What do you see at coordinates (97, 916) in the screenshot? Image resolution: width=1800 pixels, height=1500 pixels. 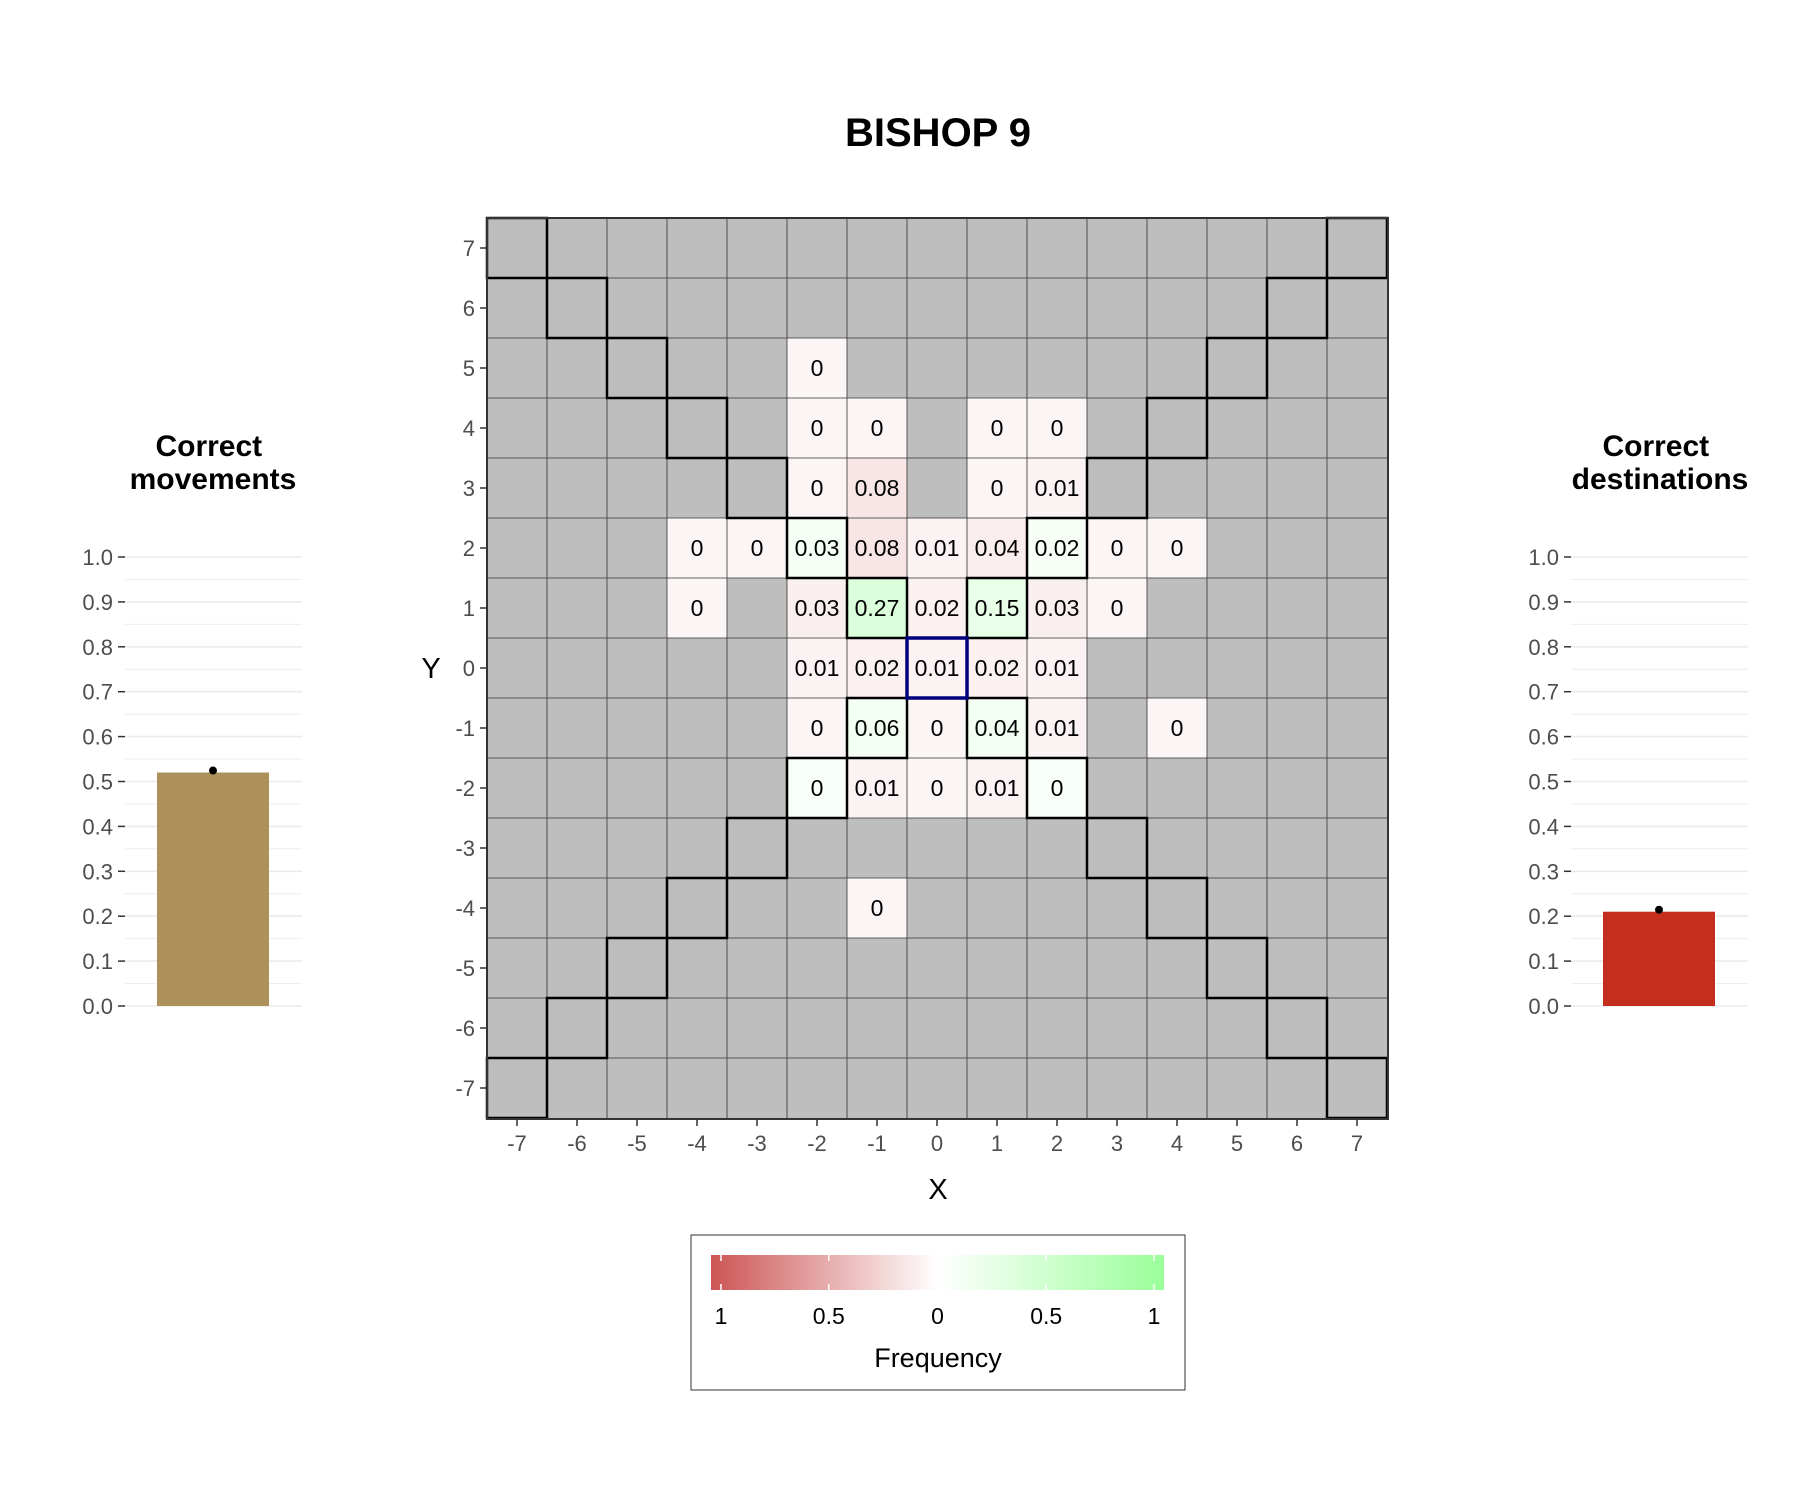 I see `bar-y-tick-label: 0.2` at bounding box center [97, 916].